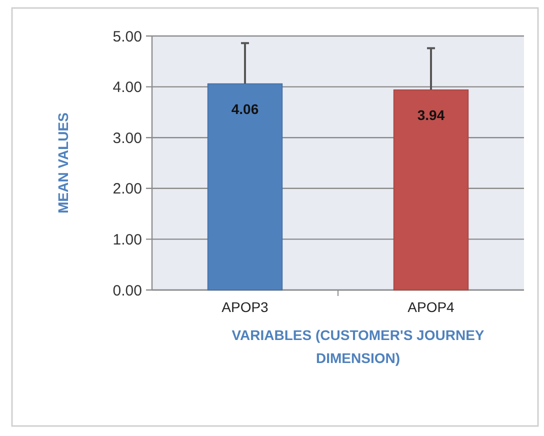 This screenshot has width=544, height=436. Describe the element at coordinates (245, 307) in the screenshot. I see `x-tick-label: APOP3` at that location.